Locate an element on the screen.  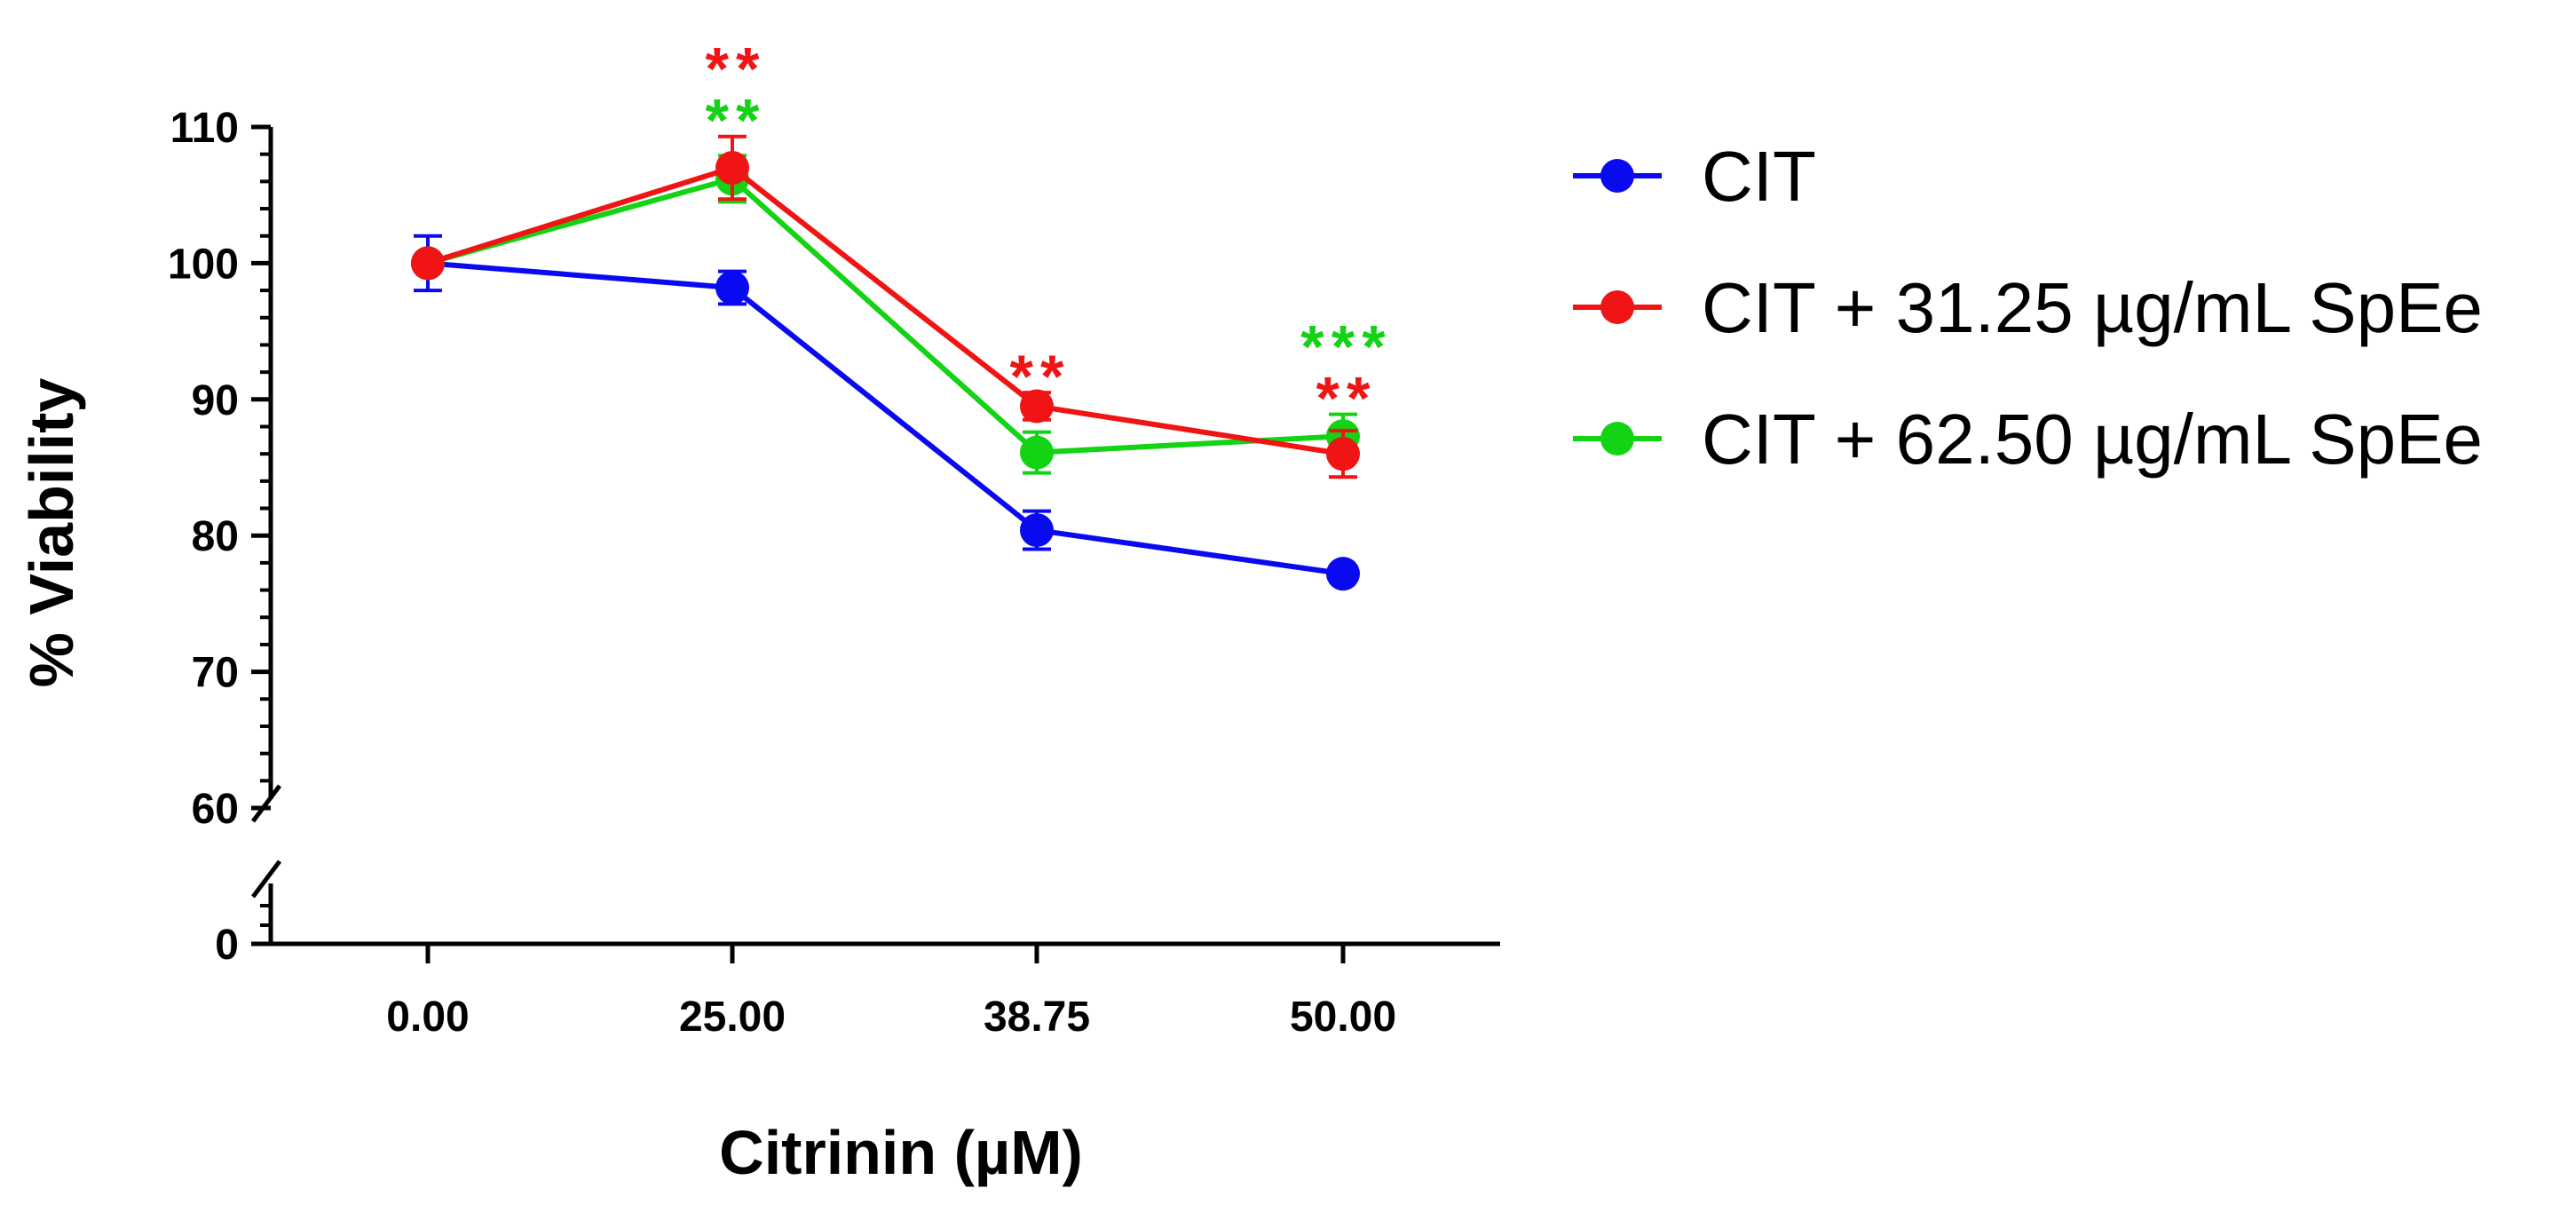
legend-item-0: CIT is located at coordinates (1694, 176).